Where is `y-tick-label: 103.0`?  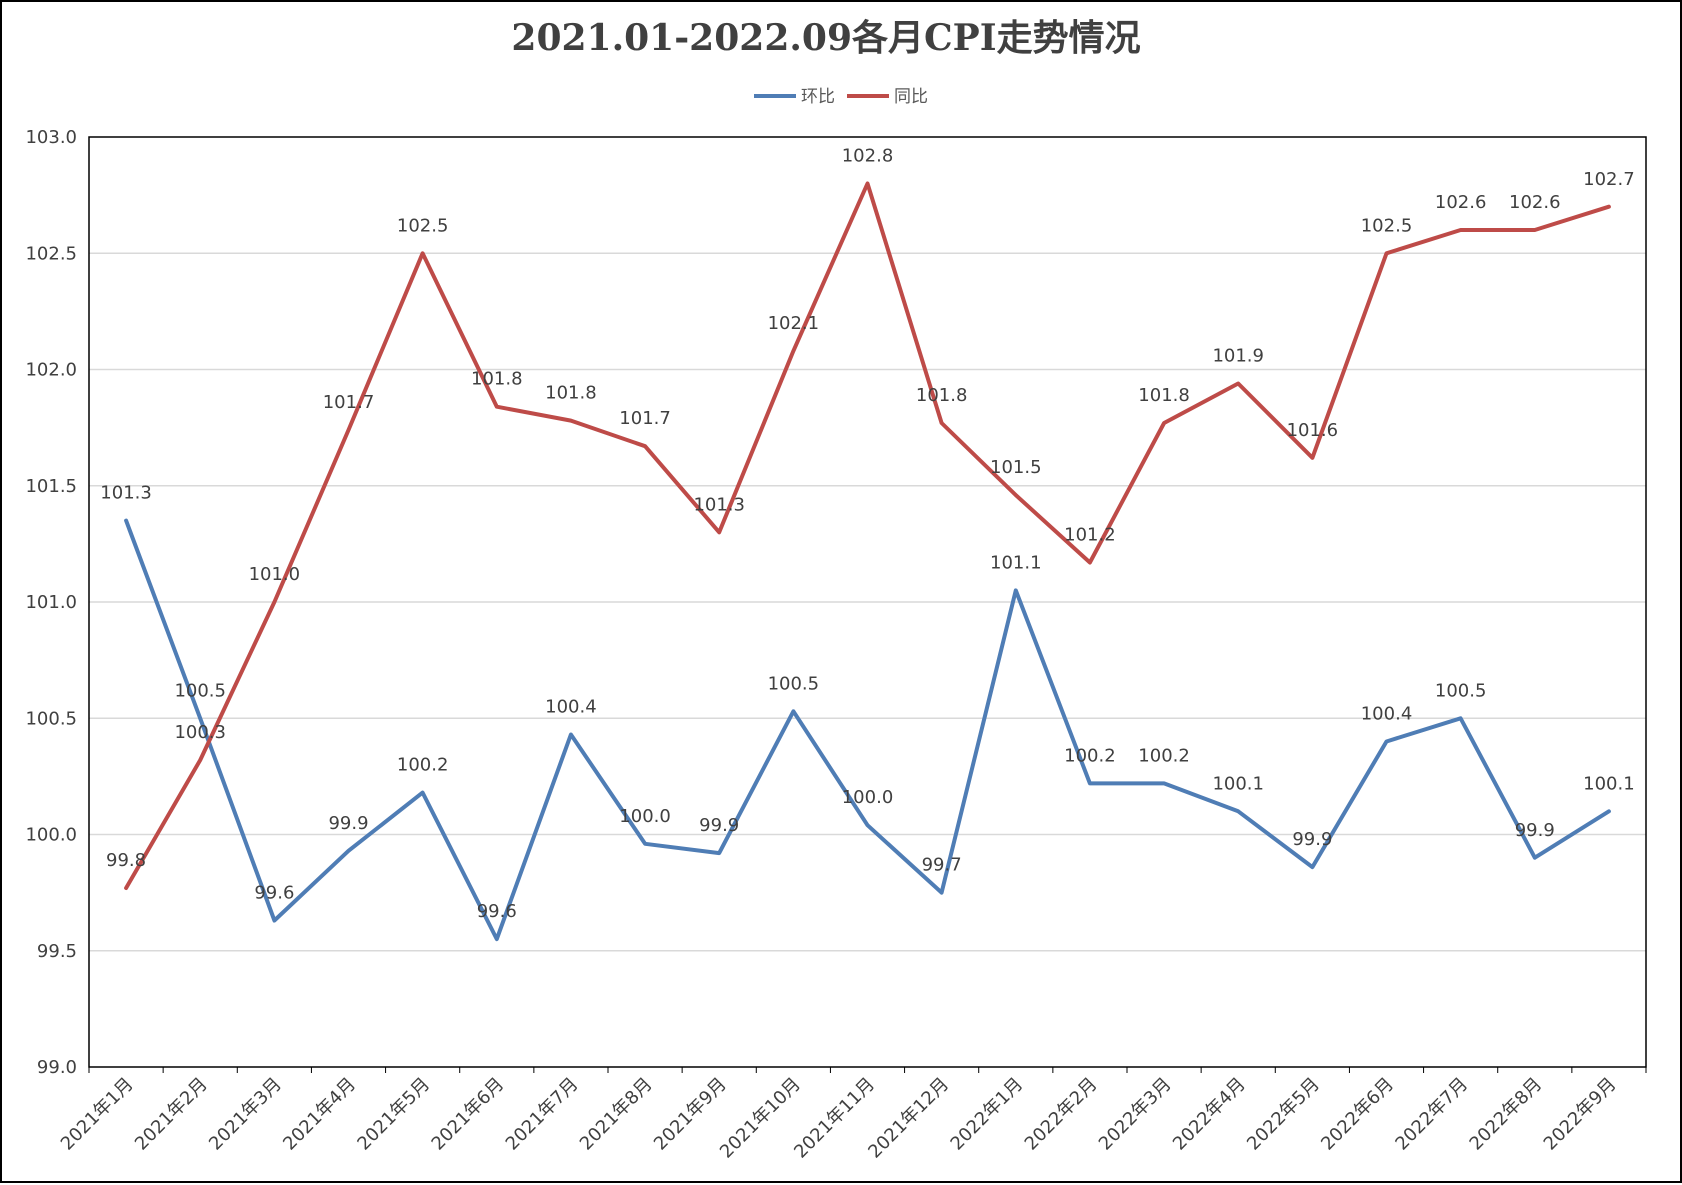
y-tick-label: 103.0 is located at coordinates (51, 137).